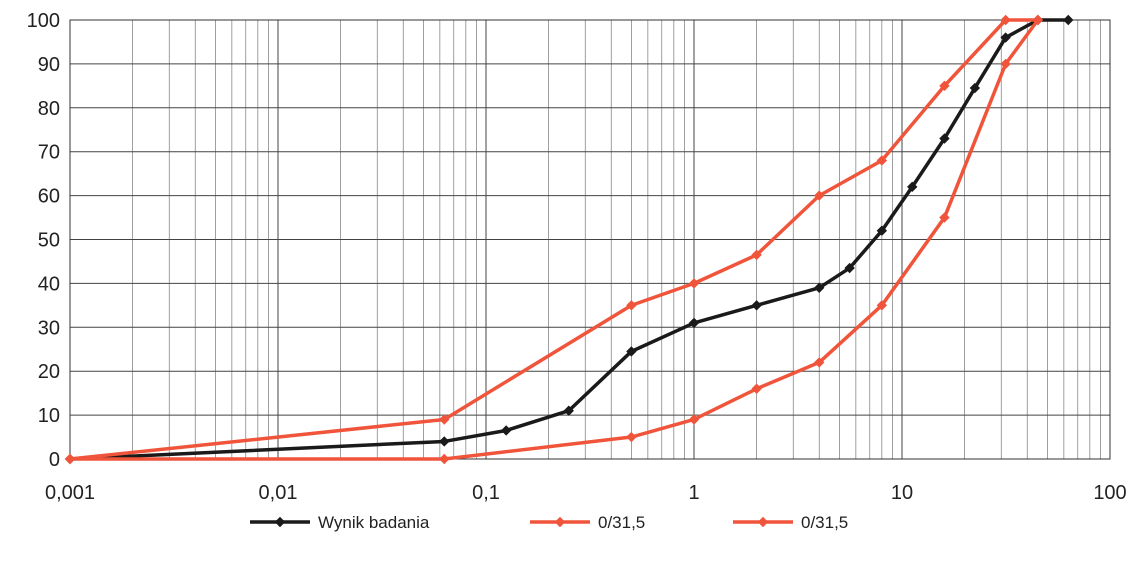  I want to click on legend-item-1: Wynik badania, so click(340, 522).